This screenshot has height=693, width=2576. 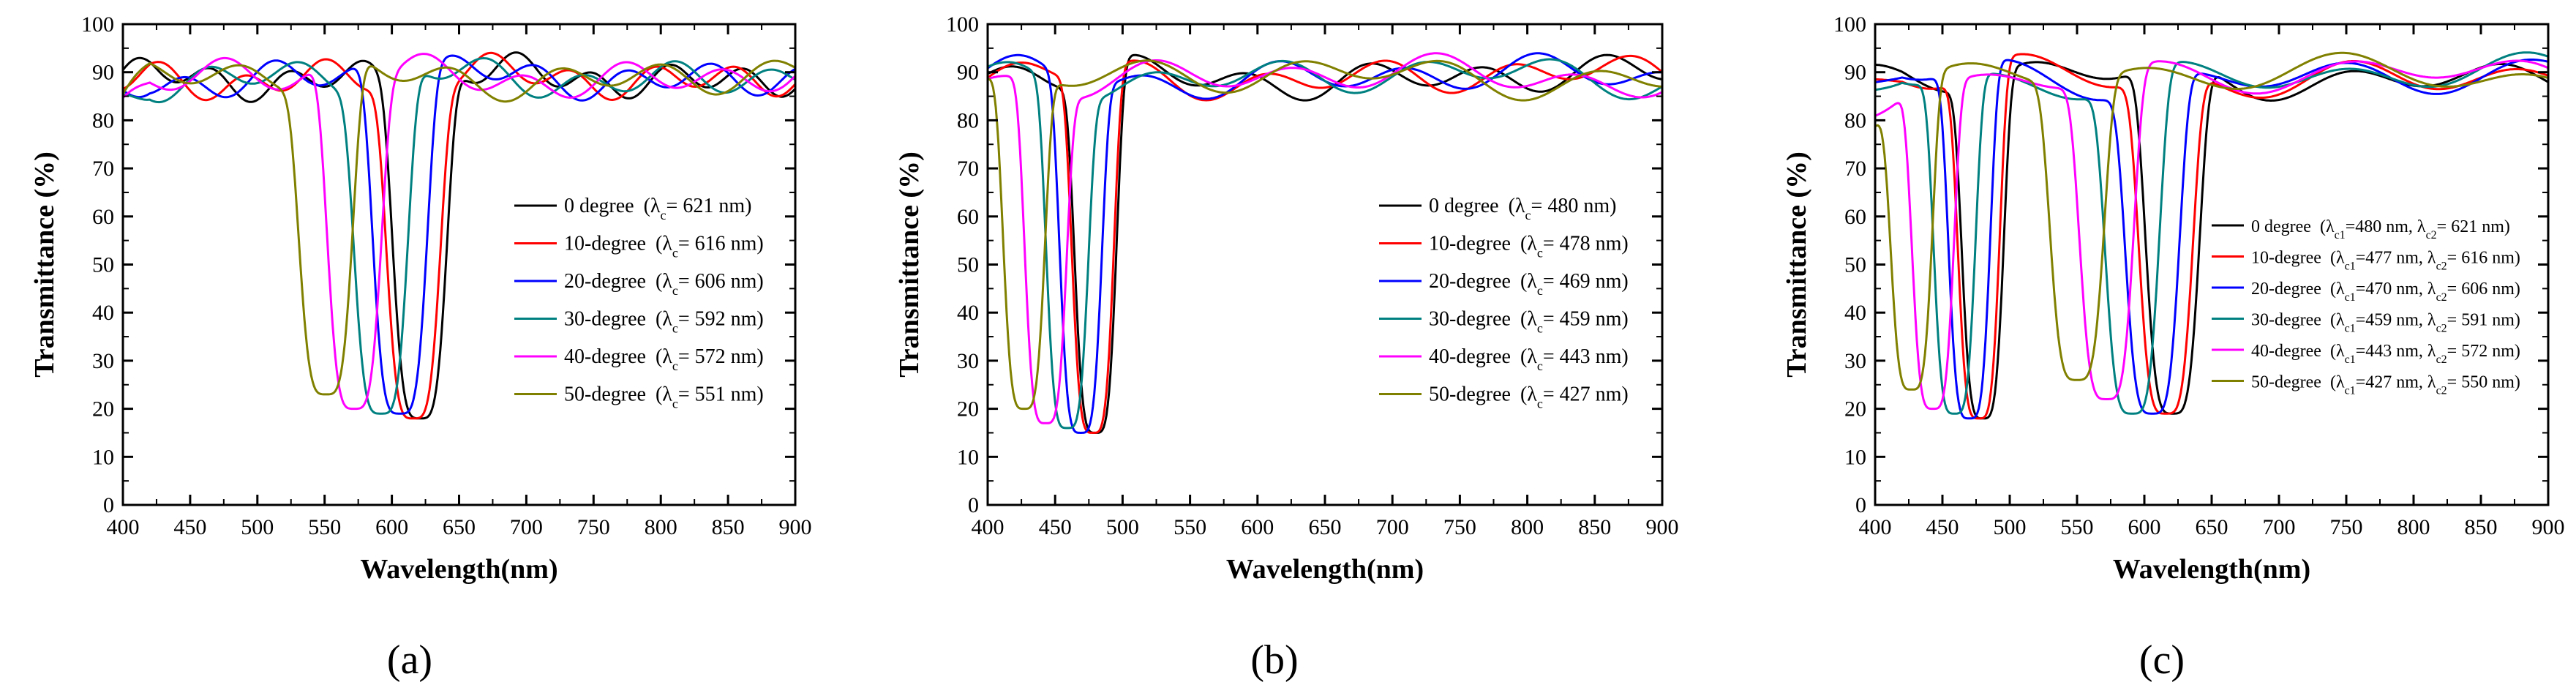 I want to click on legend-lambda2-value: 606, so click(x=2474, y=289).